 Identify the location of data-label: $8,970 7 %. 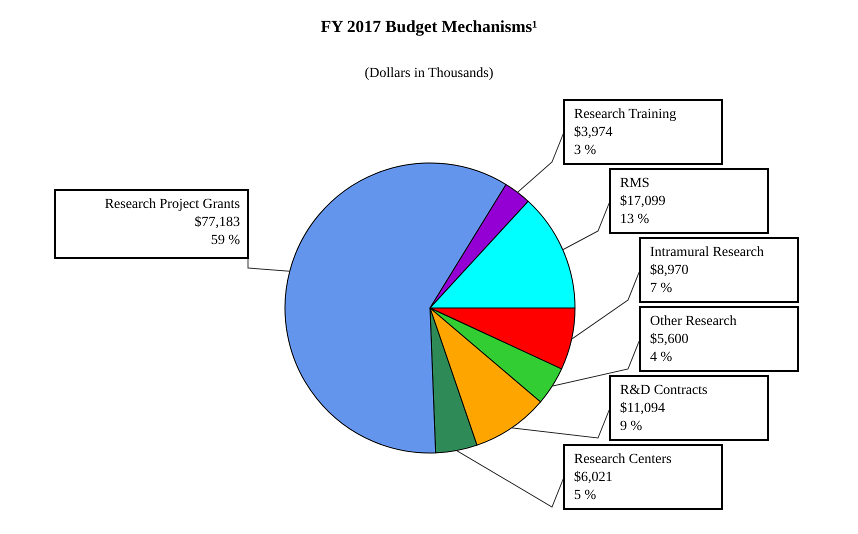
(669, 279).